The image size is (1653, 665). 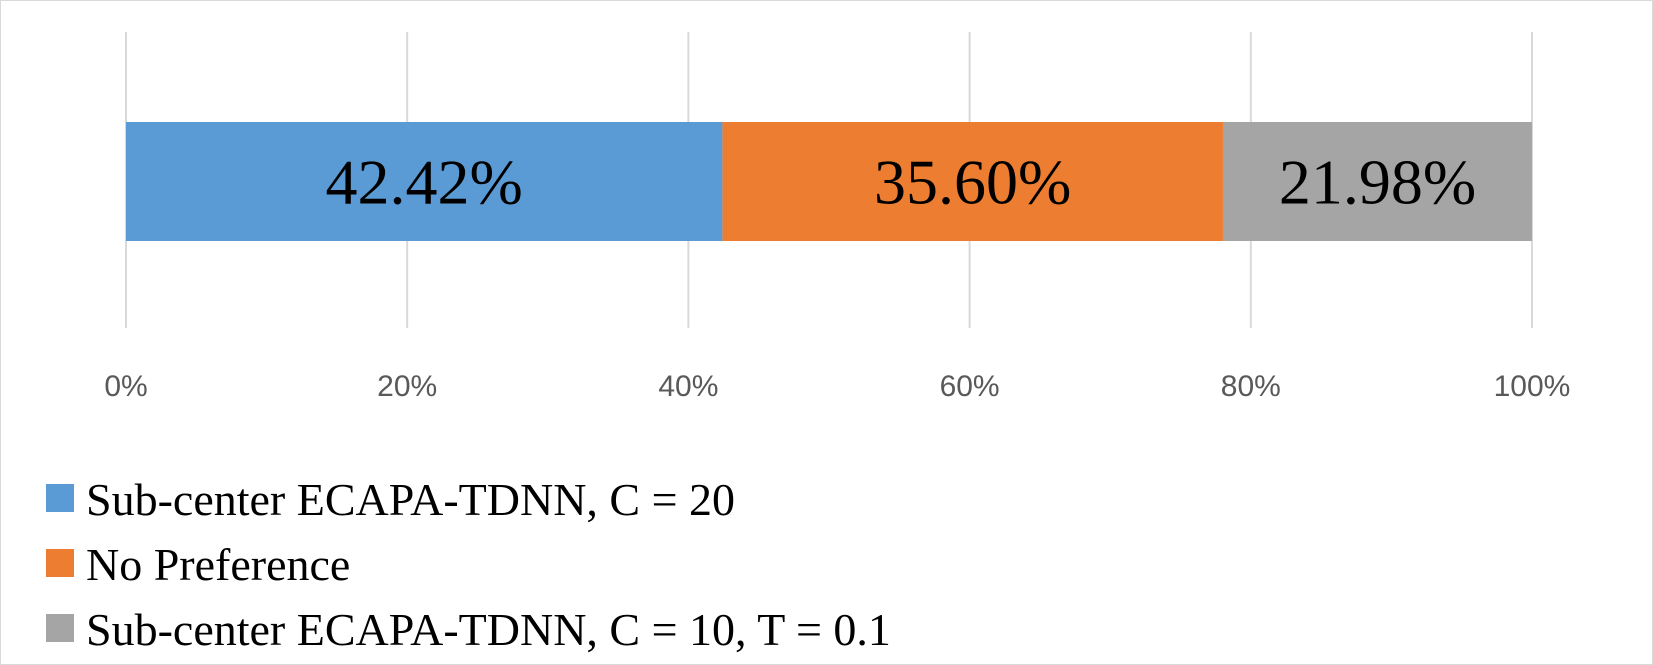 I want to click on x-tick-label: 100%, so click(x=1532, y=386).